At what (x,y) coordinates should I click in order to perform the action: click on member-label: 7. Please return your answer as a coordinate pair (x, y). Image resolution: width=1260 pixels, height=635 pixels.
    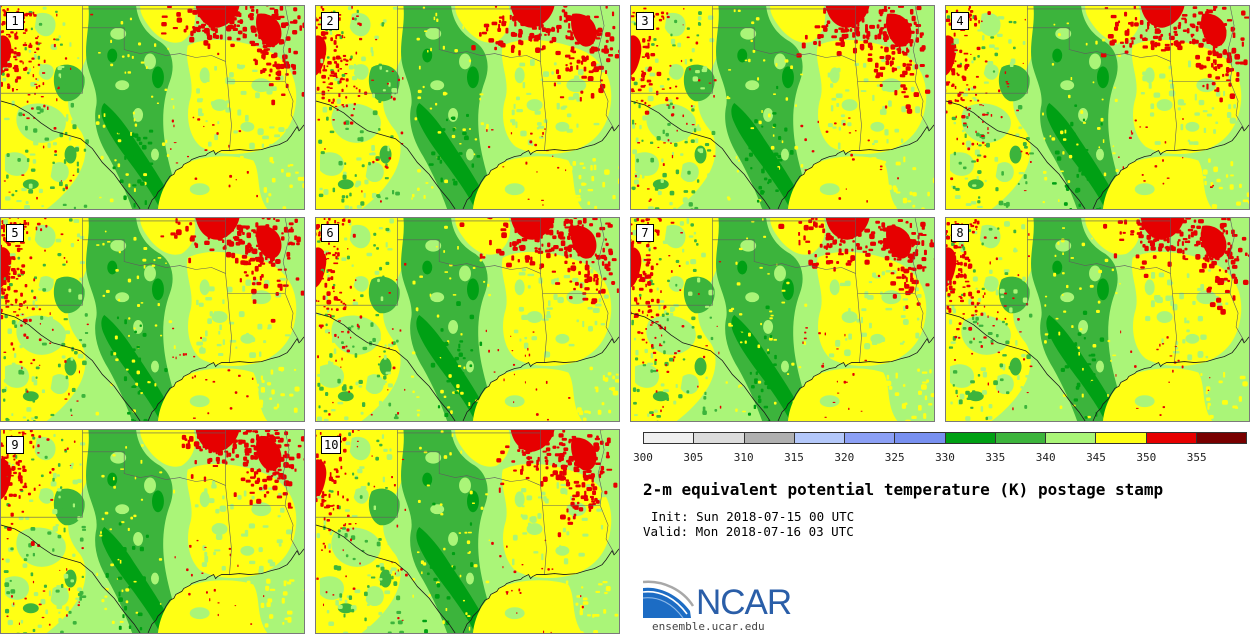
    Looking at the image, I should click on (645, 233).